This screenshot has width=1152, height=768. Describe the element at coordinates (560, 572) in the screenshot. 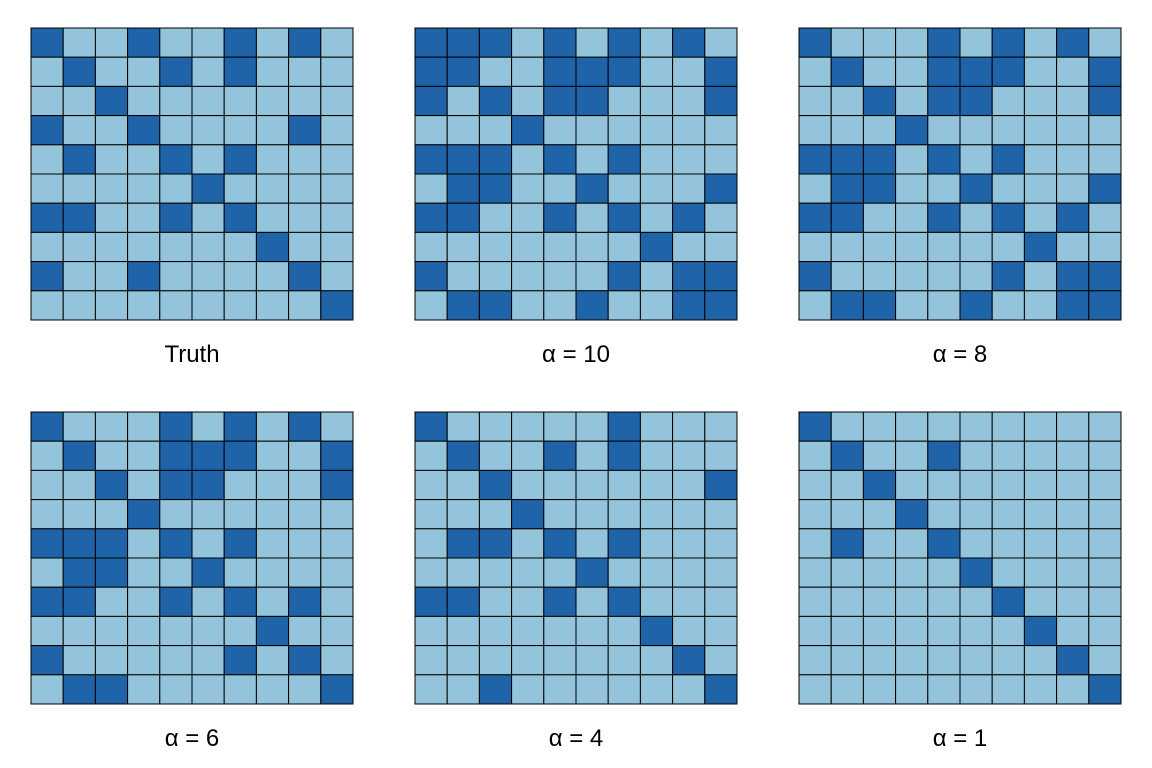

I see `heatmap-cell-r6-c5` at that location.